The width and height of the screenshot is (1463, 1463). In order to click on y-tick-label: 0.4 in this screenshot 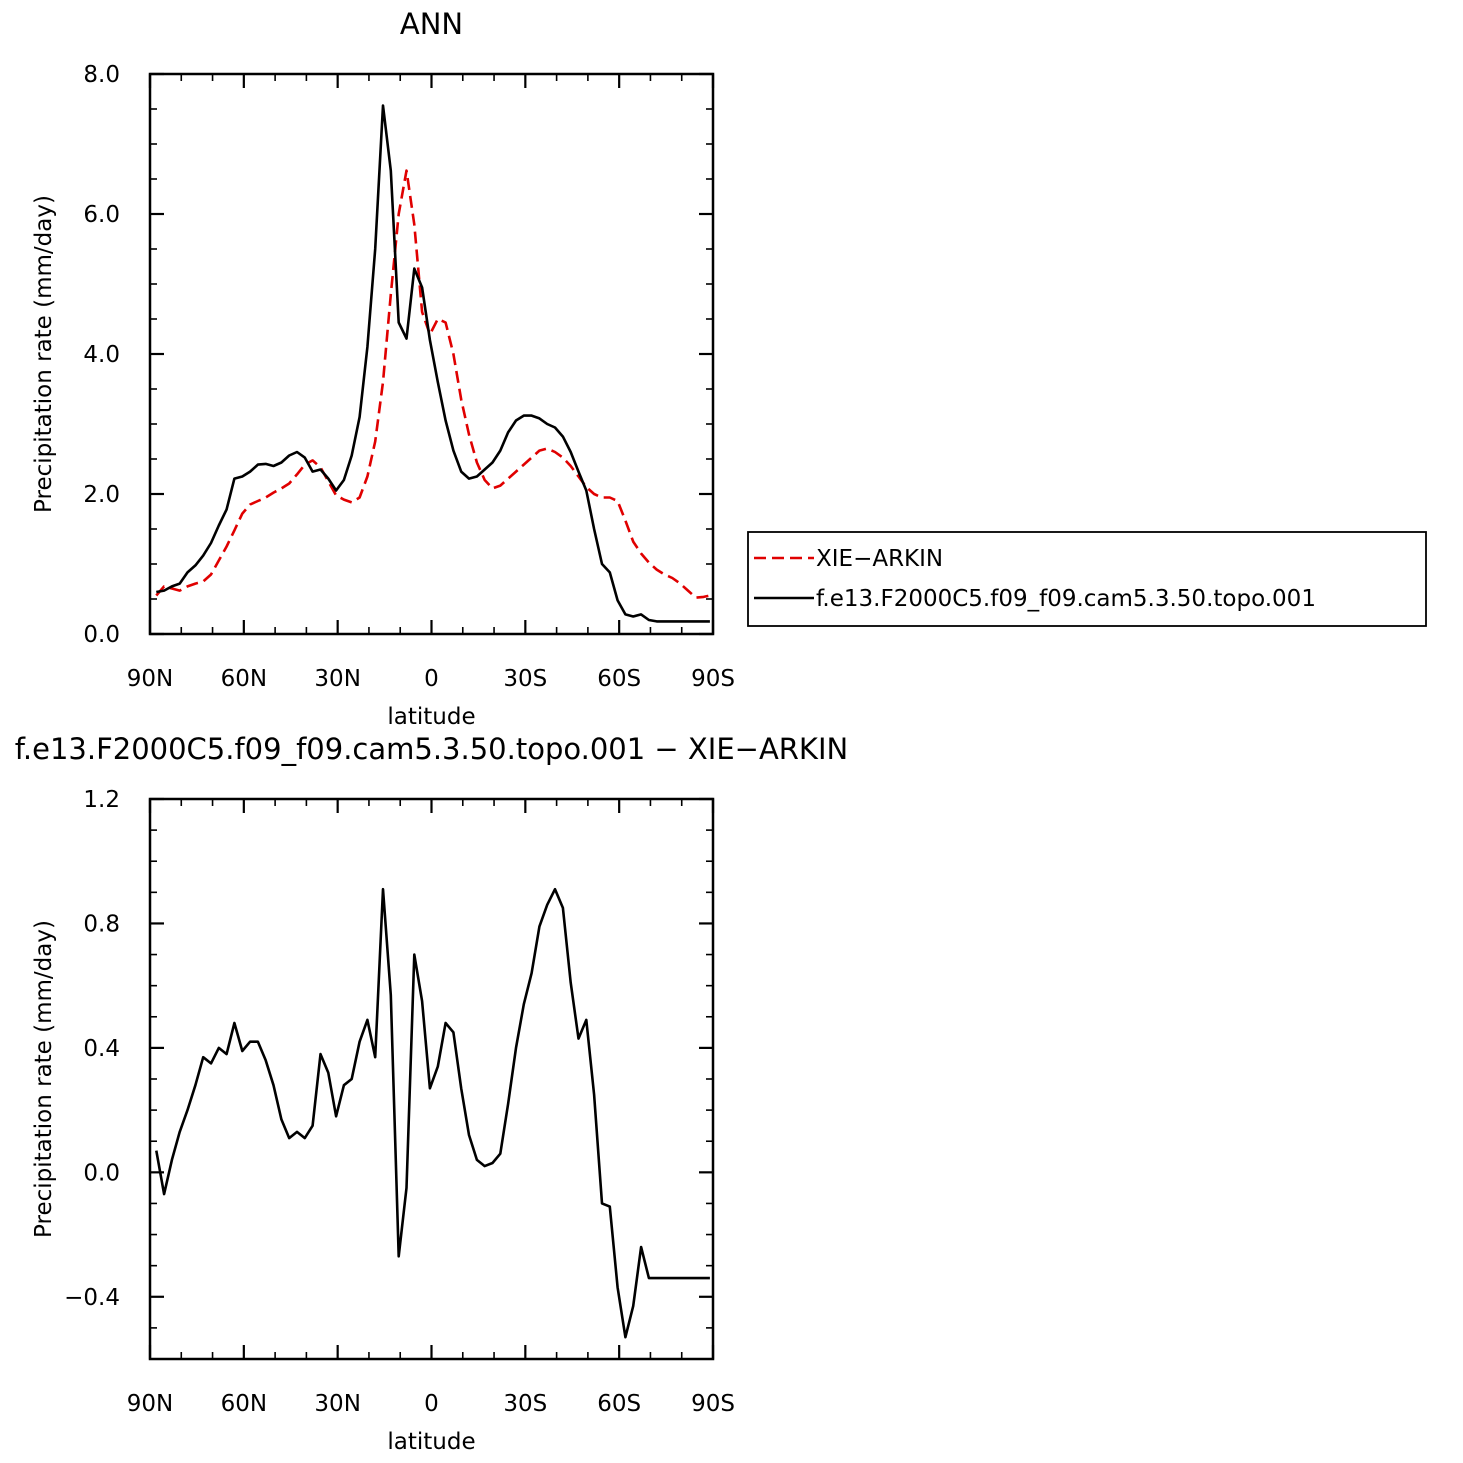, I will do `click(101, 1049)`.